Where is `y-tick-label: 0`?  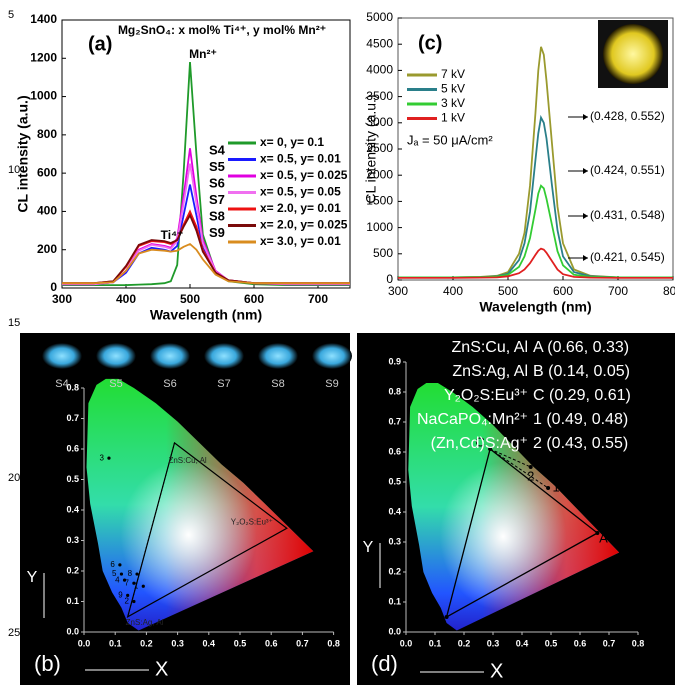 y-tick-label: 0 is located at coordinates (389, 279).